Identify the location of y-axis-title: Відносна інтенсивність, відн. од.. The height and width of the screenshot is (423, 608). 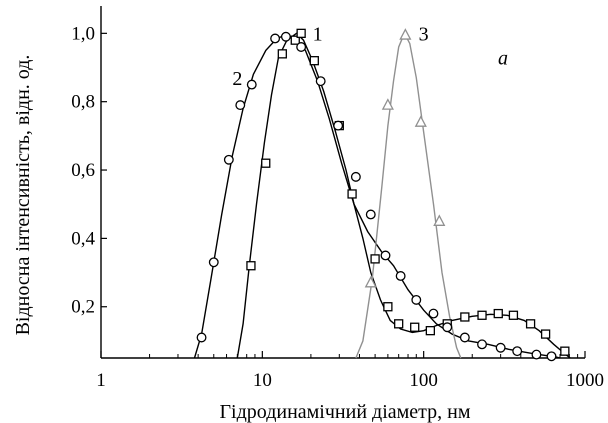
(23, 195).